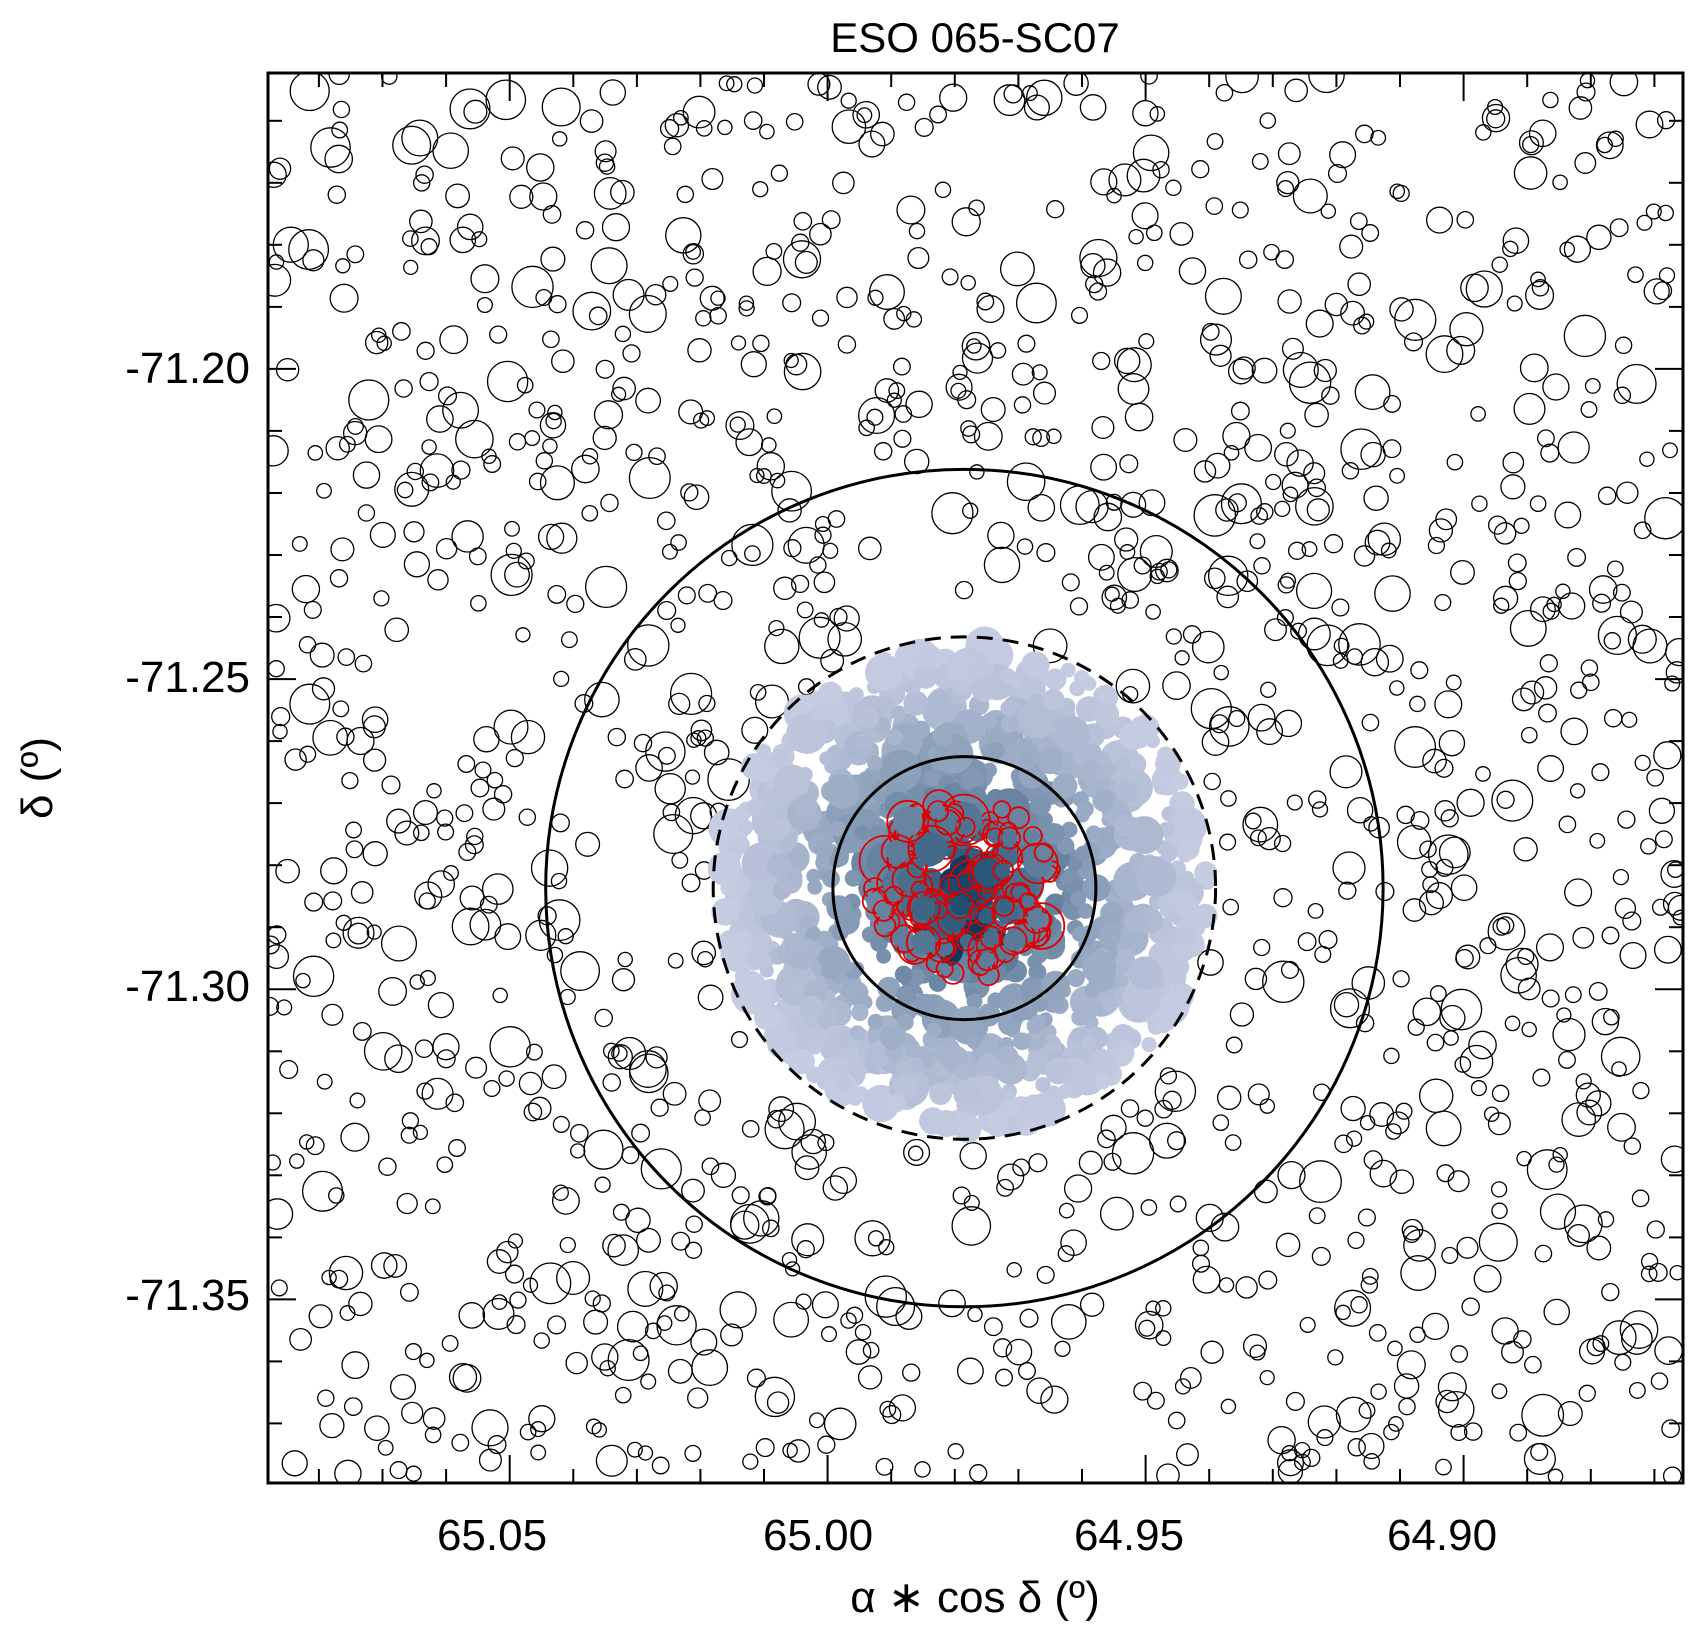 The width and height of the screenshot is (1689, 1626). What do you see at coordinates (944, 969) in the screenshot?
I see `member-star-marker` at bounding box center [944, 969].